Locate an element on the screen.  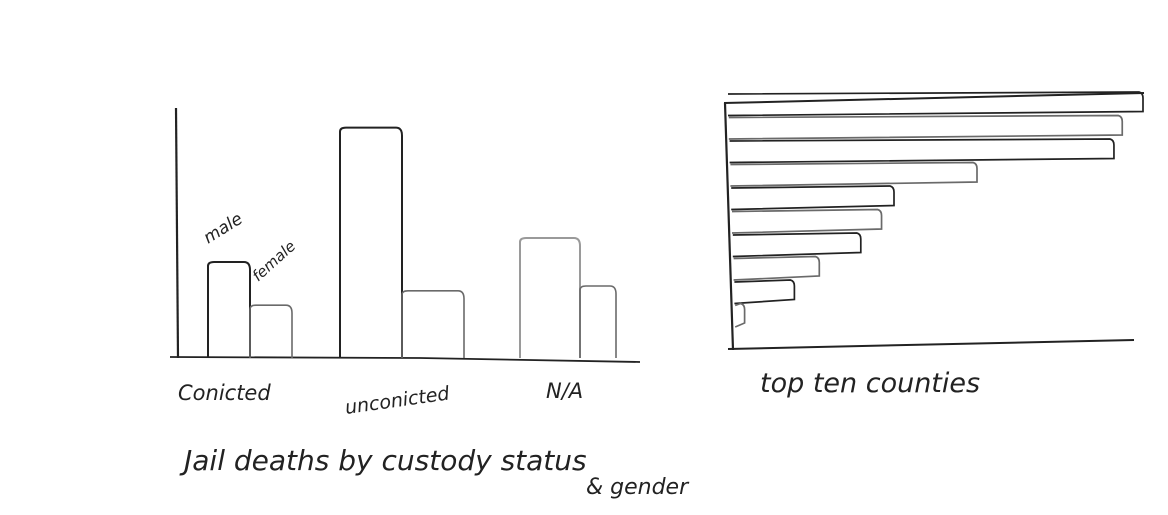
right-chart-title: top ten counties is located at coordinates (870, 383).